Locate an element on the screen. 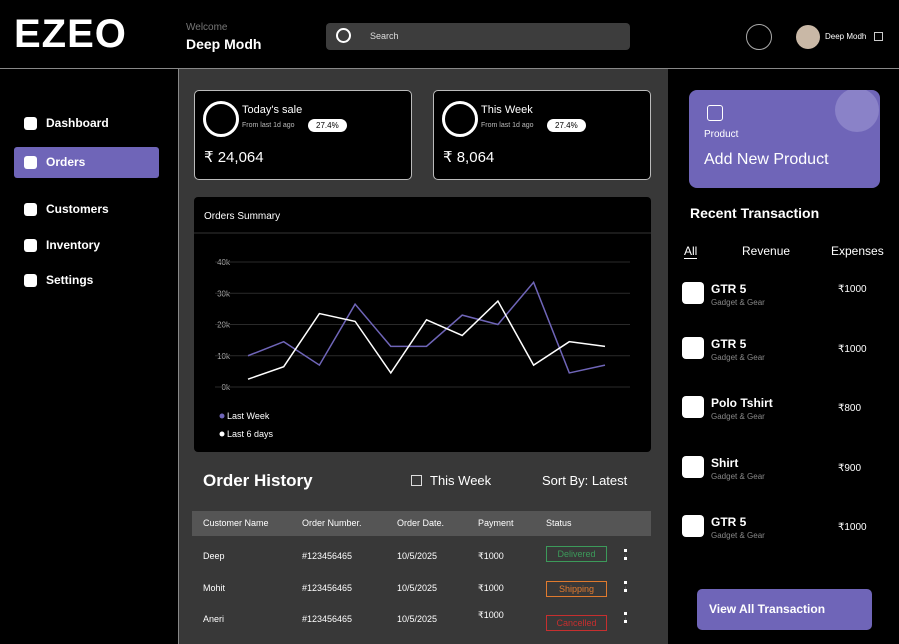 The height and width of the screenshot is (644, 899). nav-item: Orders is located at coordinates (86, 162).